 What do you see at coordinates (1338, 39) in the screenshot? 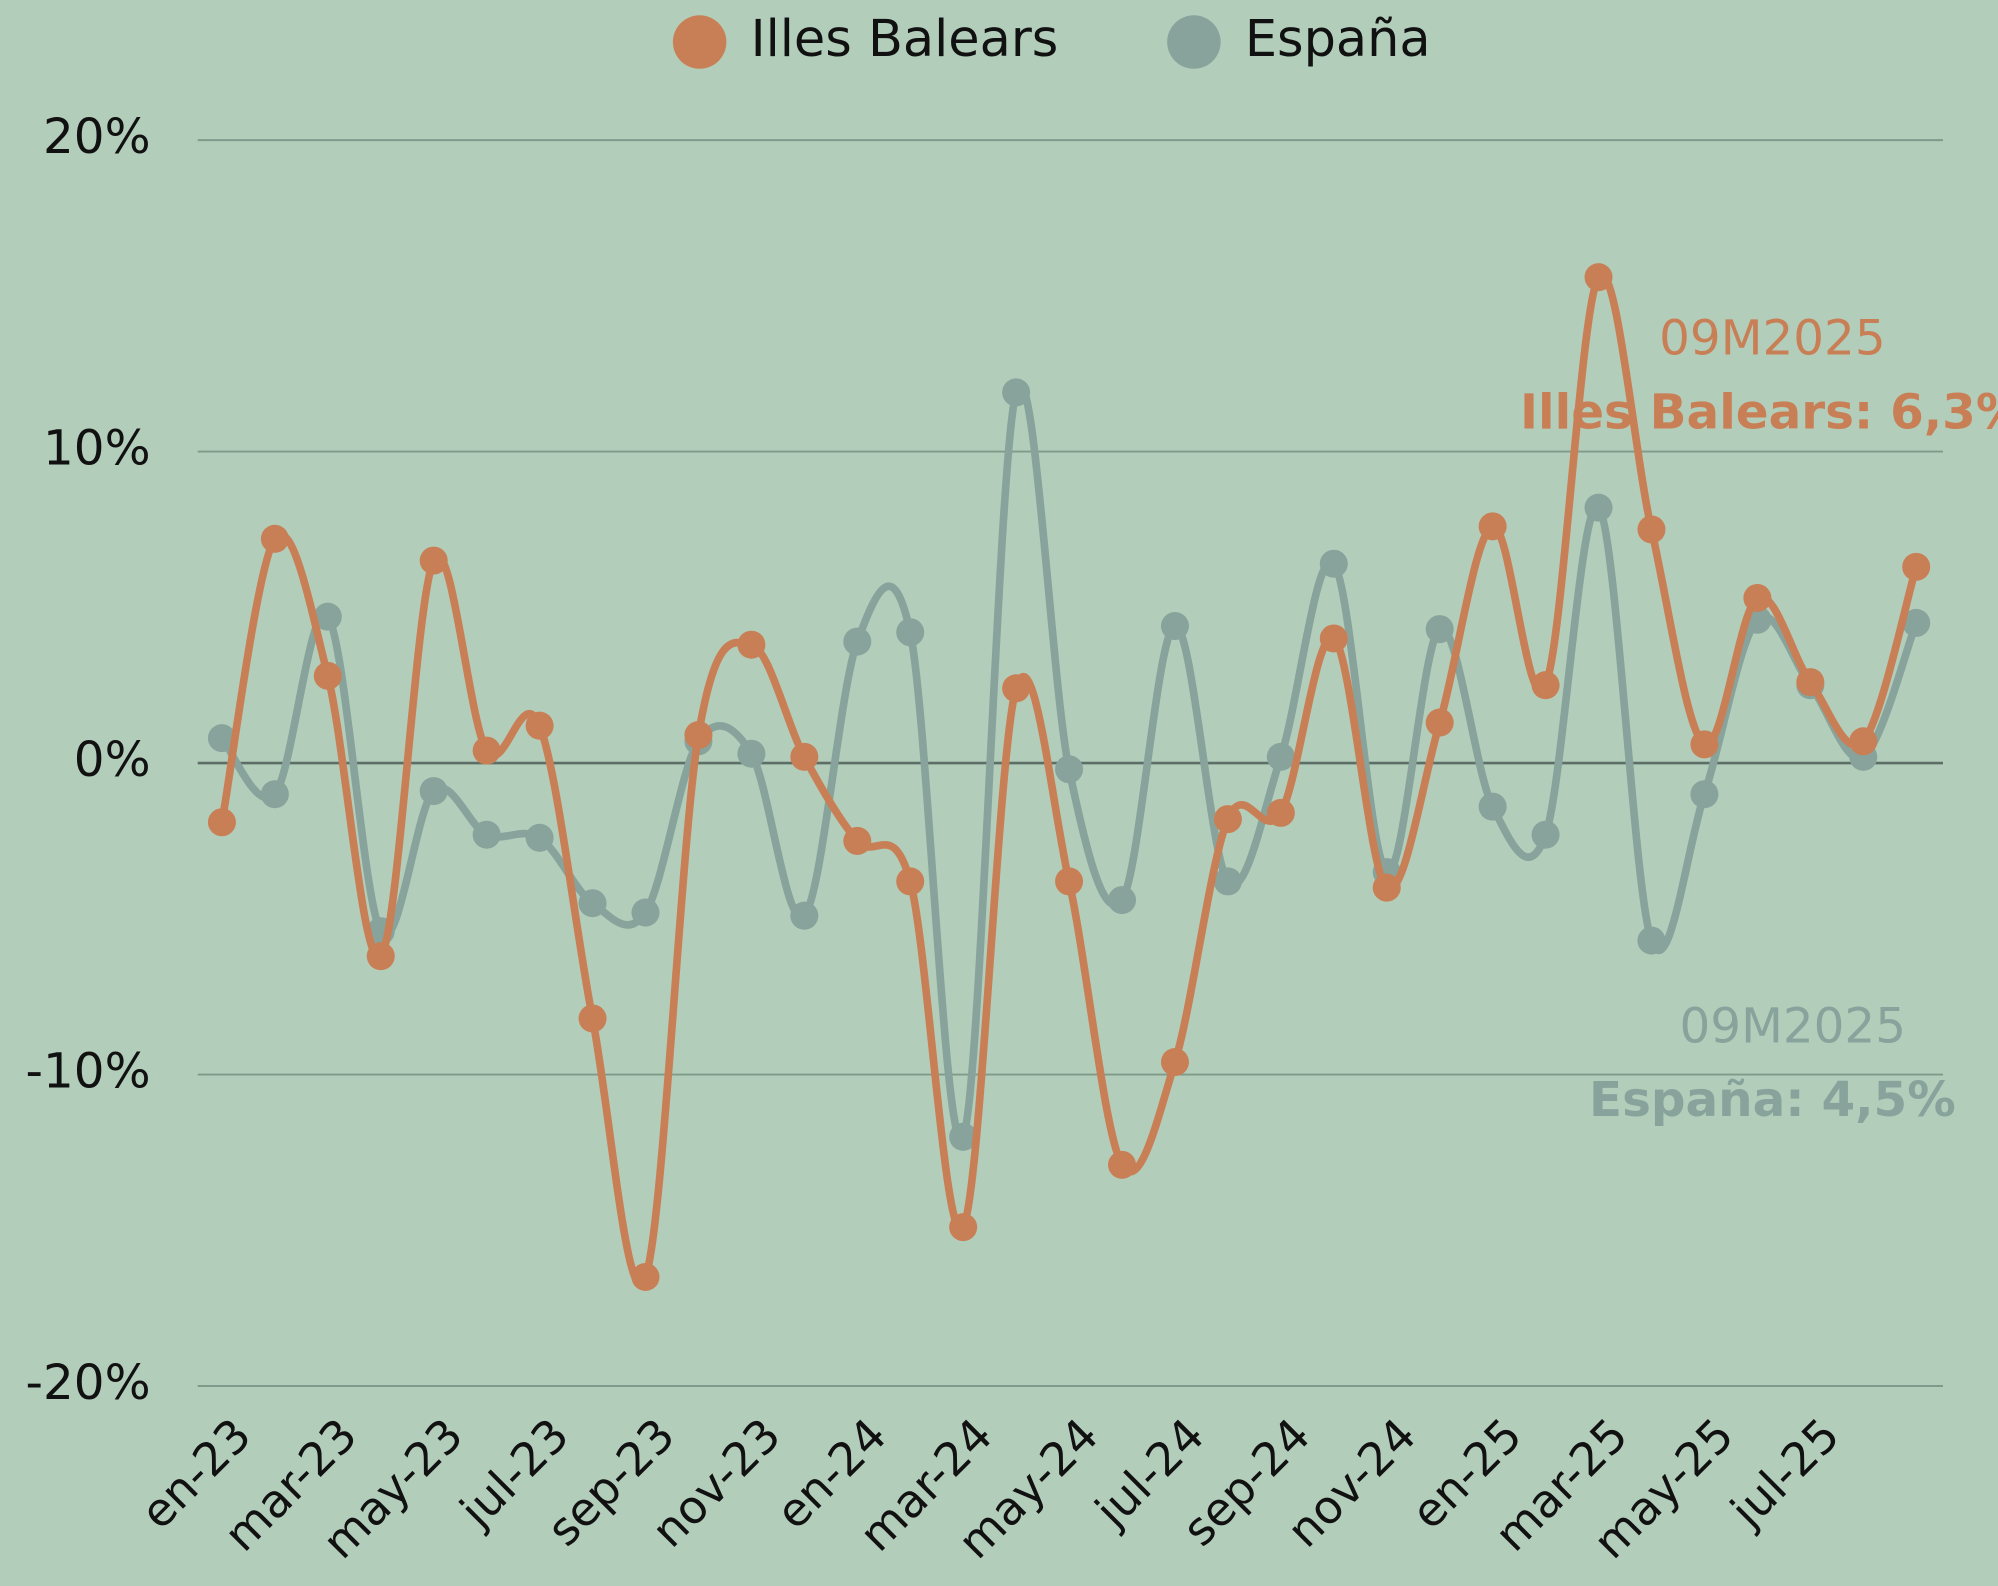
I see `legend-label: España` at bounding box center [1338, 39].